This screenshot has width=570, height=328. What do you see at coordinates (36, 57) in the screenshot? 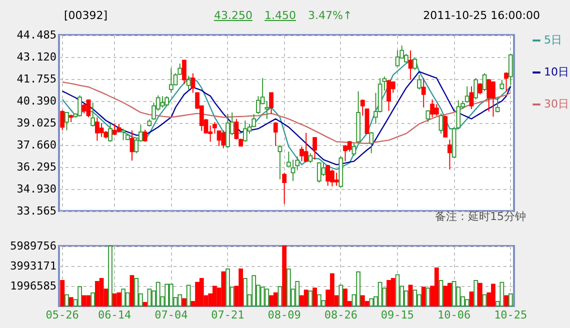
I see `y-tick-label: 43.120` at bounding box center [36, 57].